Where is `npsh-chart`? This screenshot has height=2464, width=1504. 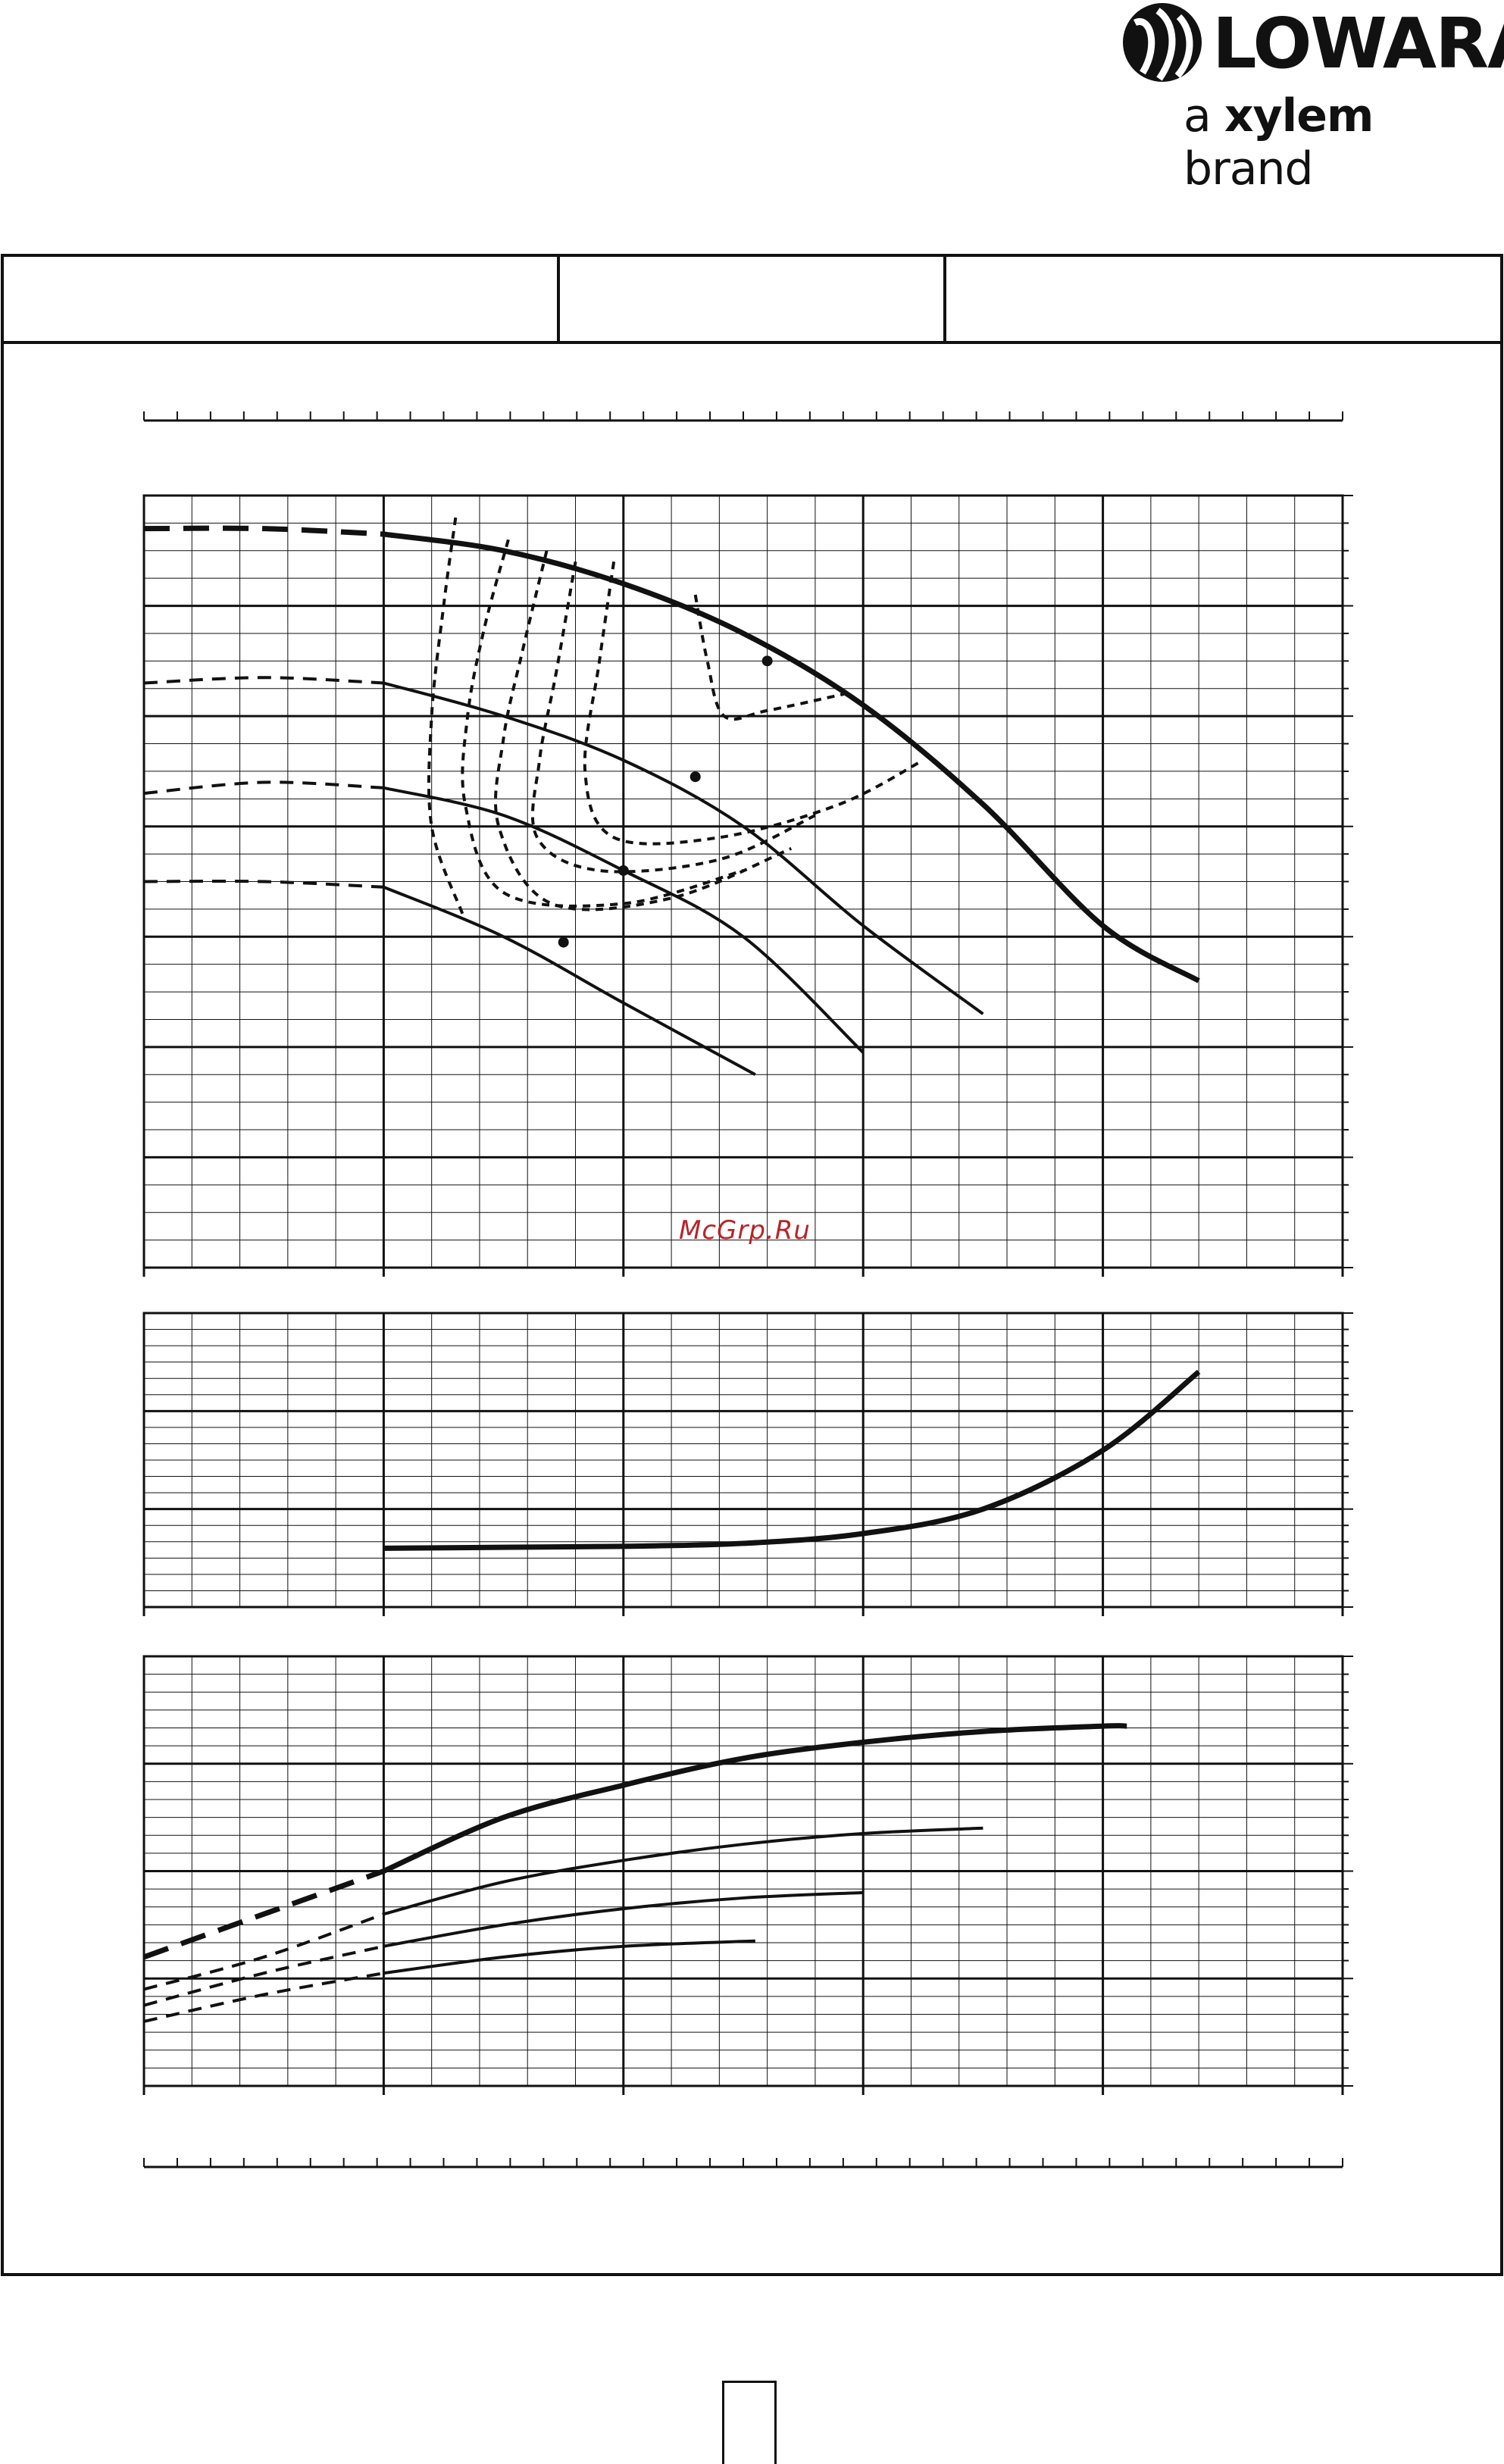
npsh-chart is located at coordinates (747, 1464).